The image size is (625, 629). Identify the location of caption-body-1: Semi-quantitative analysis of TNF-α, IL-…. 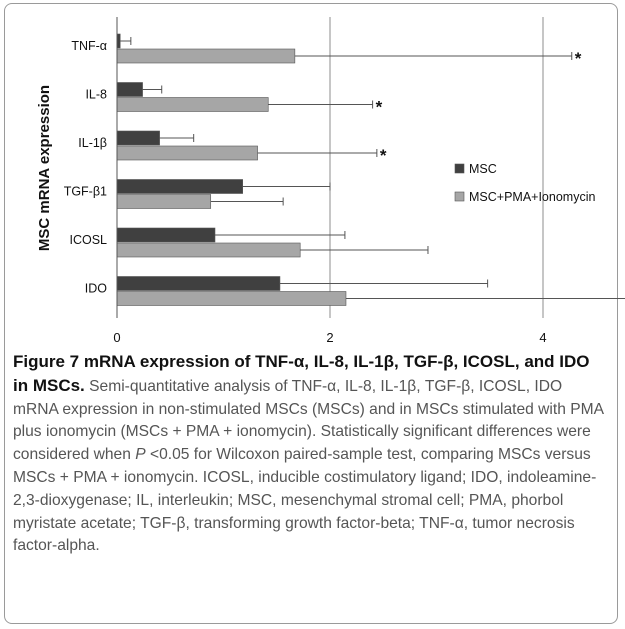
(308, 420).